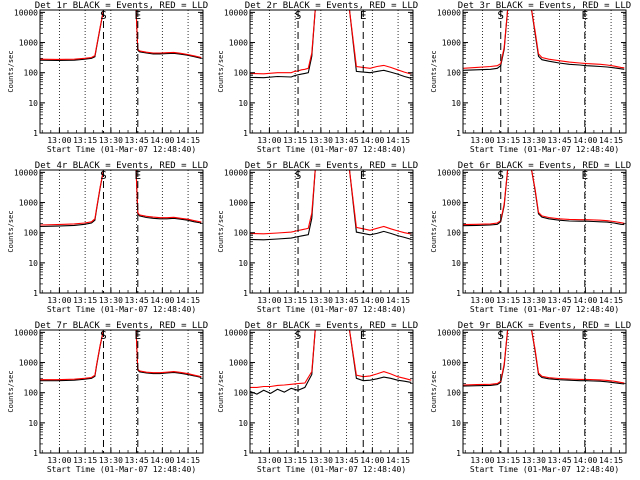 Image resolution: width=640 pixels, height=480 pixels. What do you see at coordinates (544, 326) in the screenshot?
I see `chart-title: Det 9r BLACK = Events, RED = LLD` at bounding box center [544, 326].